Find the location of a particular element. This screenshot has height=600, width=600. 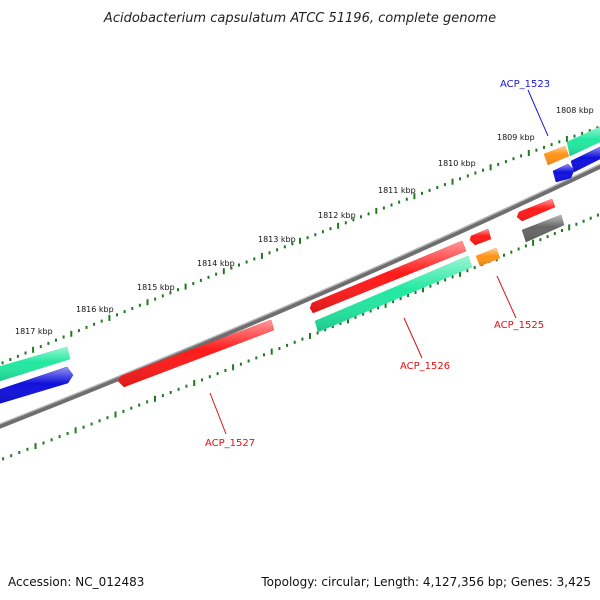

gene-gray-right-shading is located at coordinates (543, 228).